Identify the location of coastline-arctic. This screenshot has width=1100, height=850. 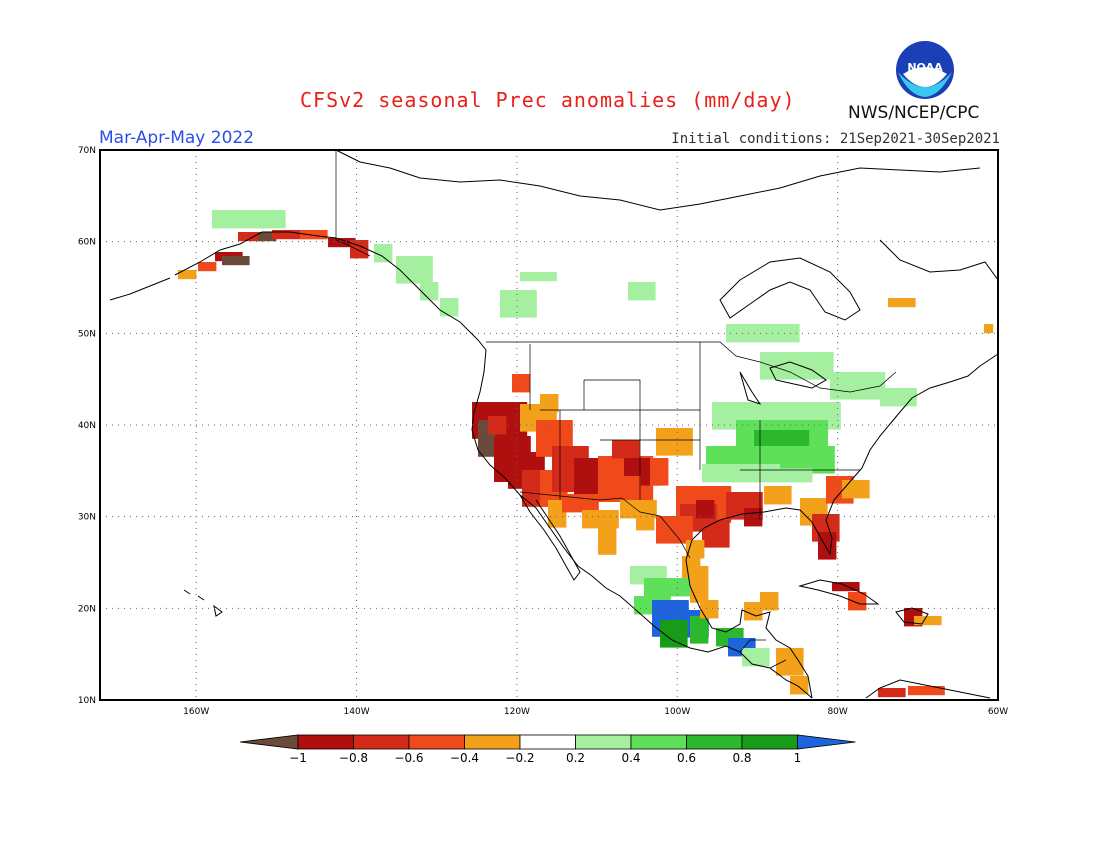
(658, 180).